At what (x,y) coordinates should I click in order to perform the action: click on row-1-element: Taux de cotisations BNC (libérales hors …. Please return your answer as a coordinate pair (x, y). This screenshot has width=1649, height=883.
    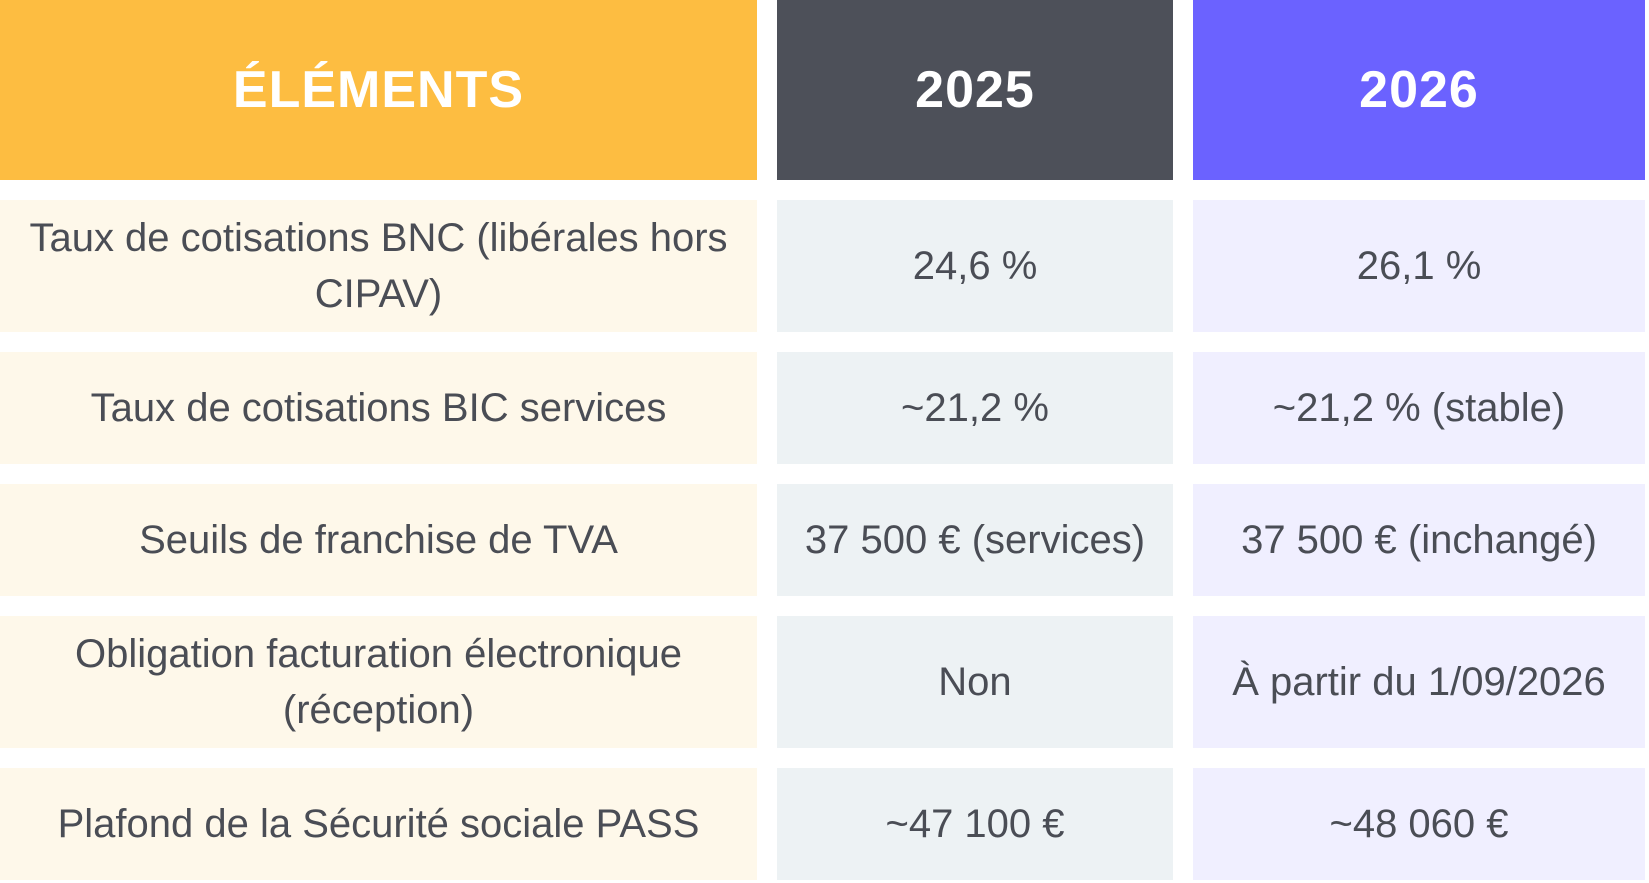
    Looking at the image, I should click on (378, 266).